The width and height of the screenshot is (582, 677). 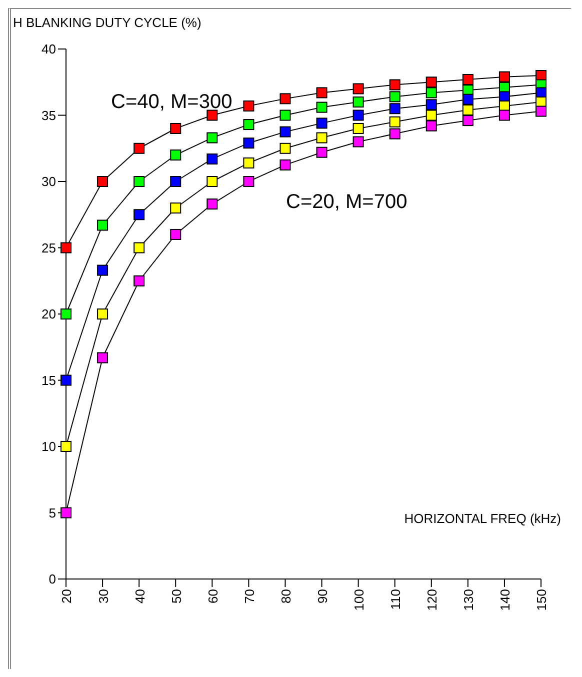 What do you see at coordinates (49, 49) in the screenshot?
I see `y-tick-label: 40` at bounding box center [49, 49].